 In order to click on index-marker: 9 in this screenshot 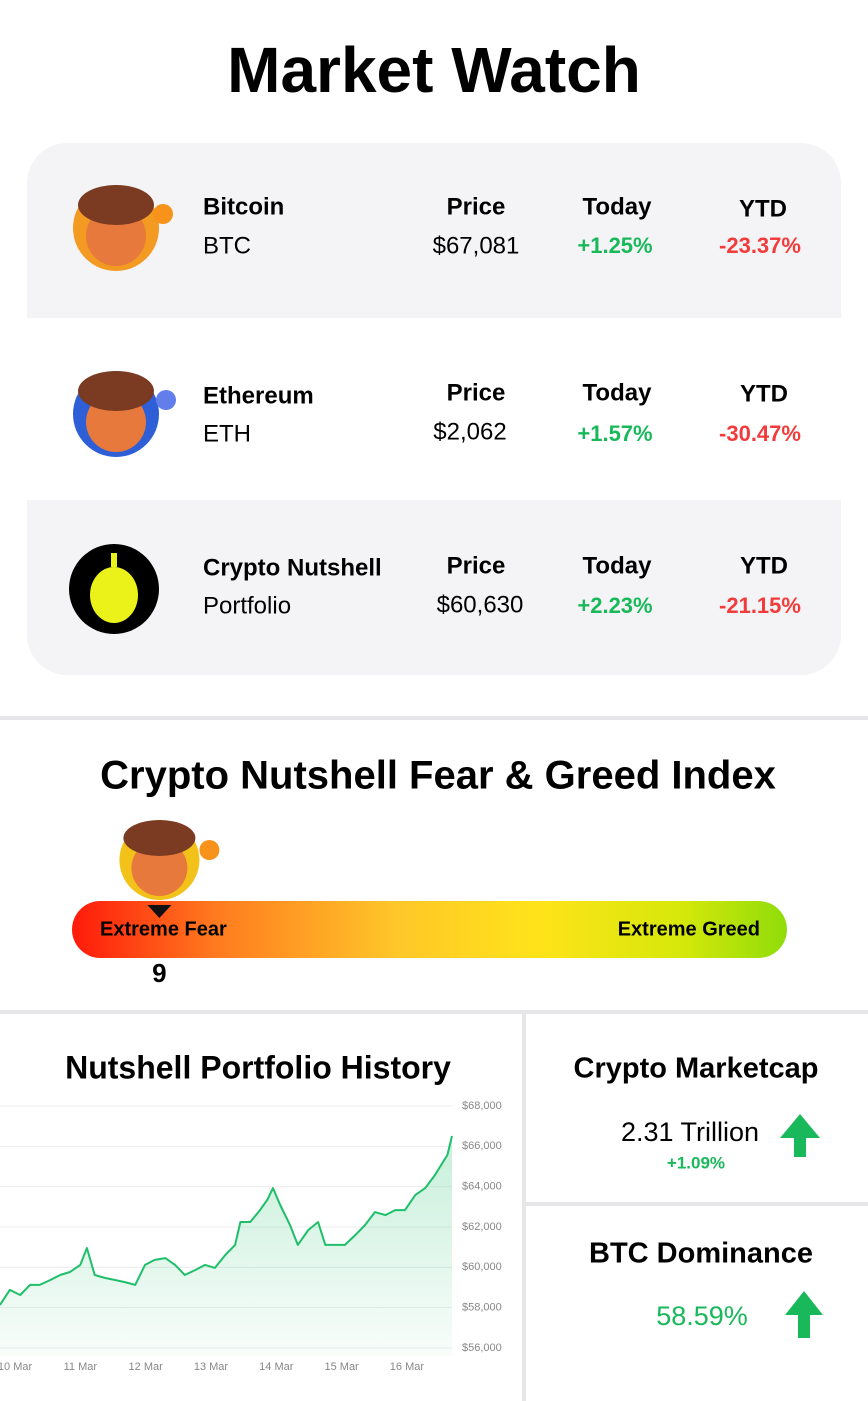, I will do `click(169, 904)`.